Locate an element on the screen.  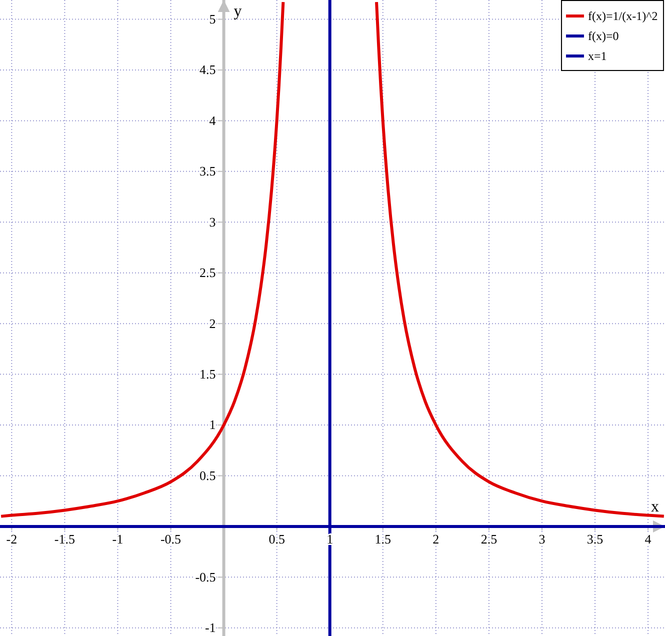
y-tick-label: 3.5 is located at coordinates (208, 171).